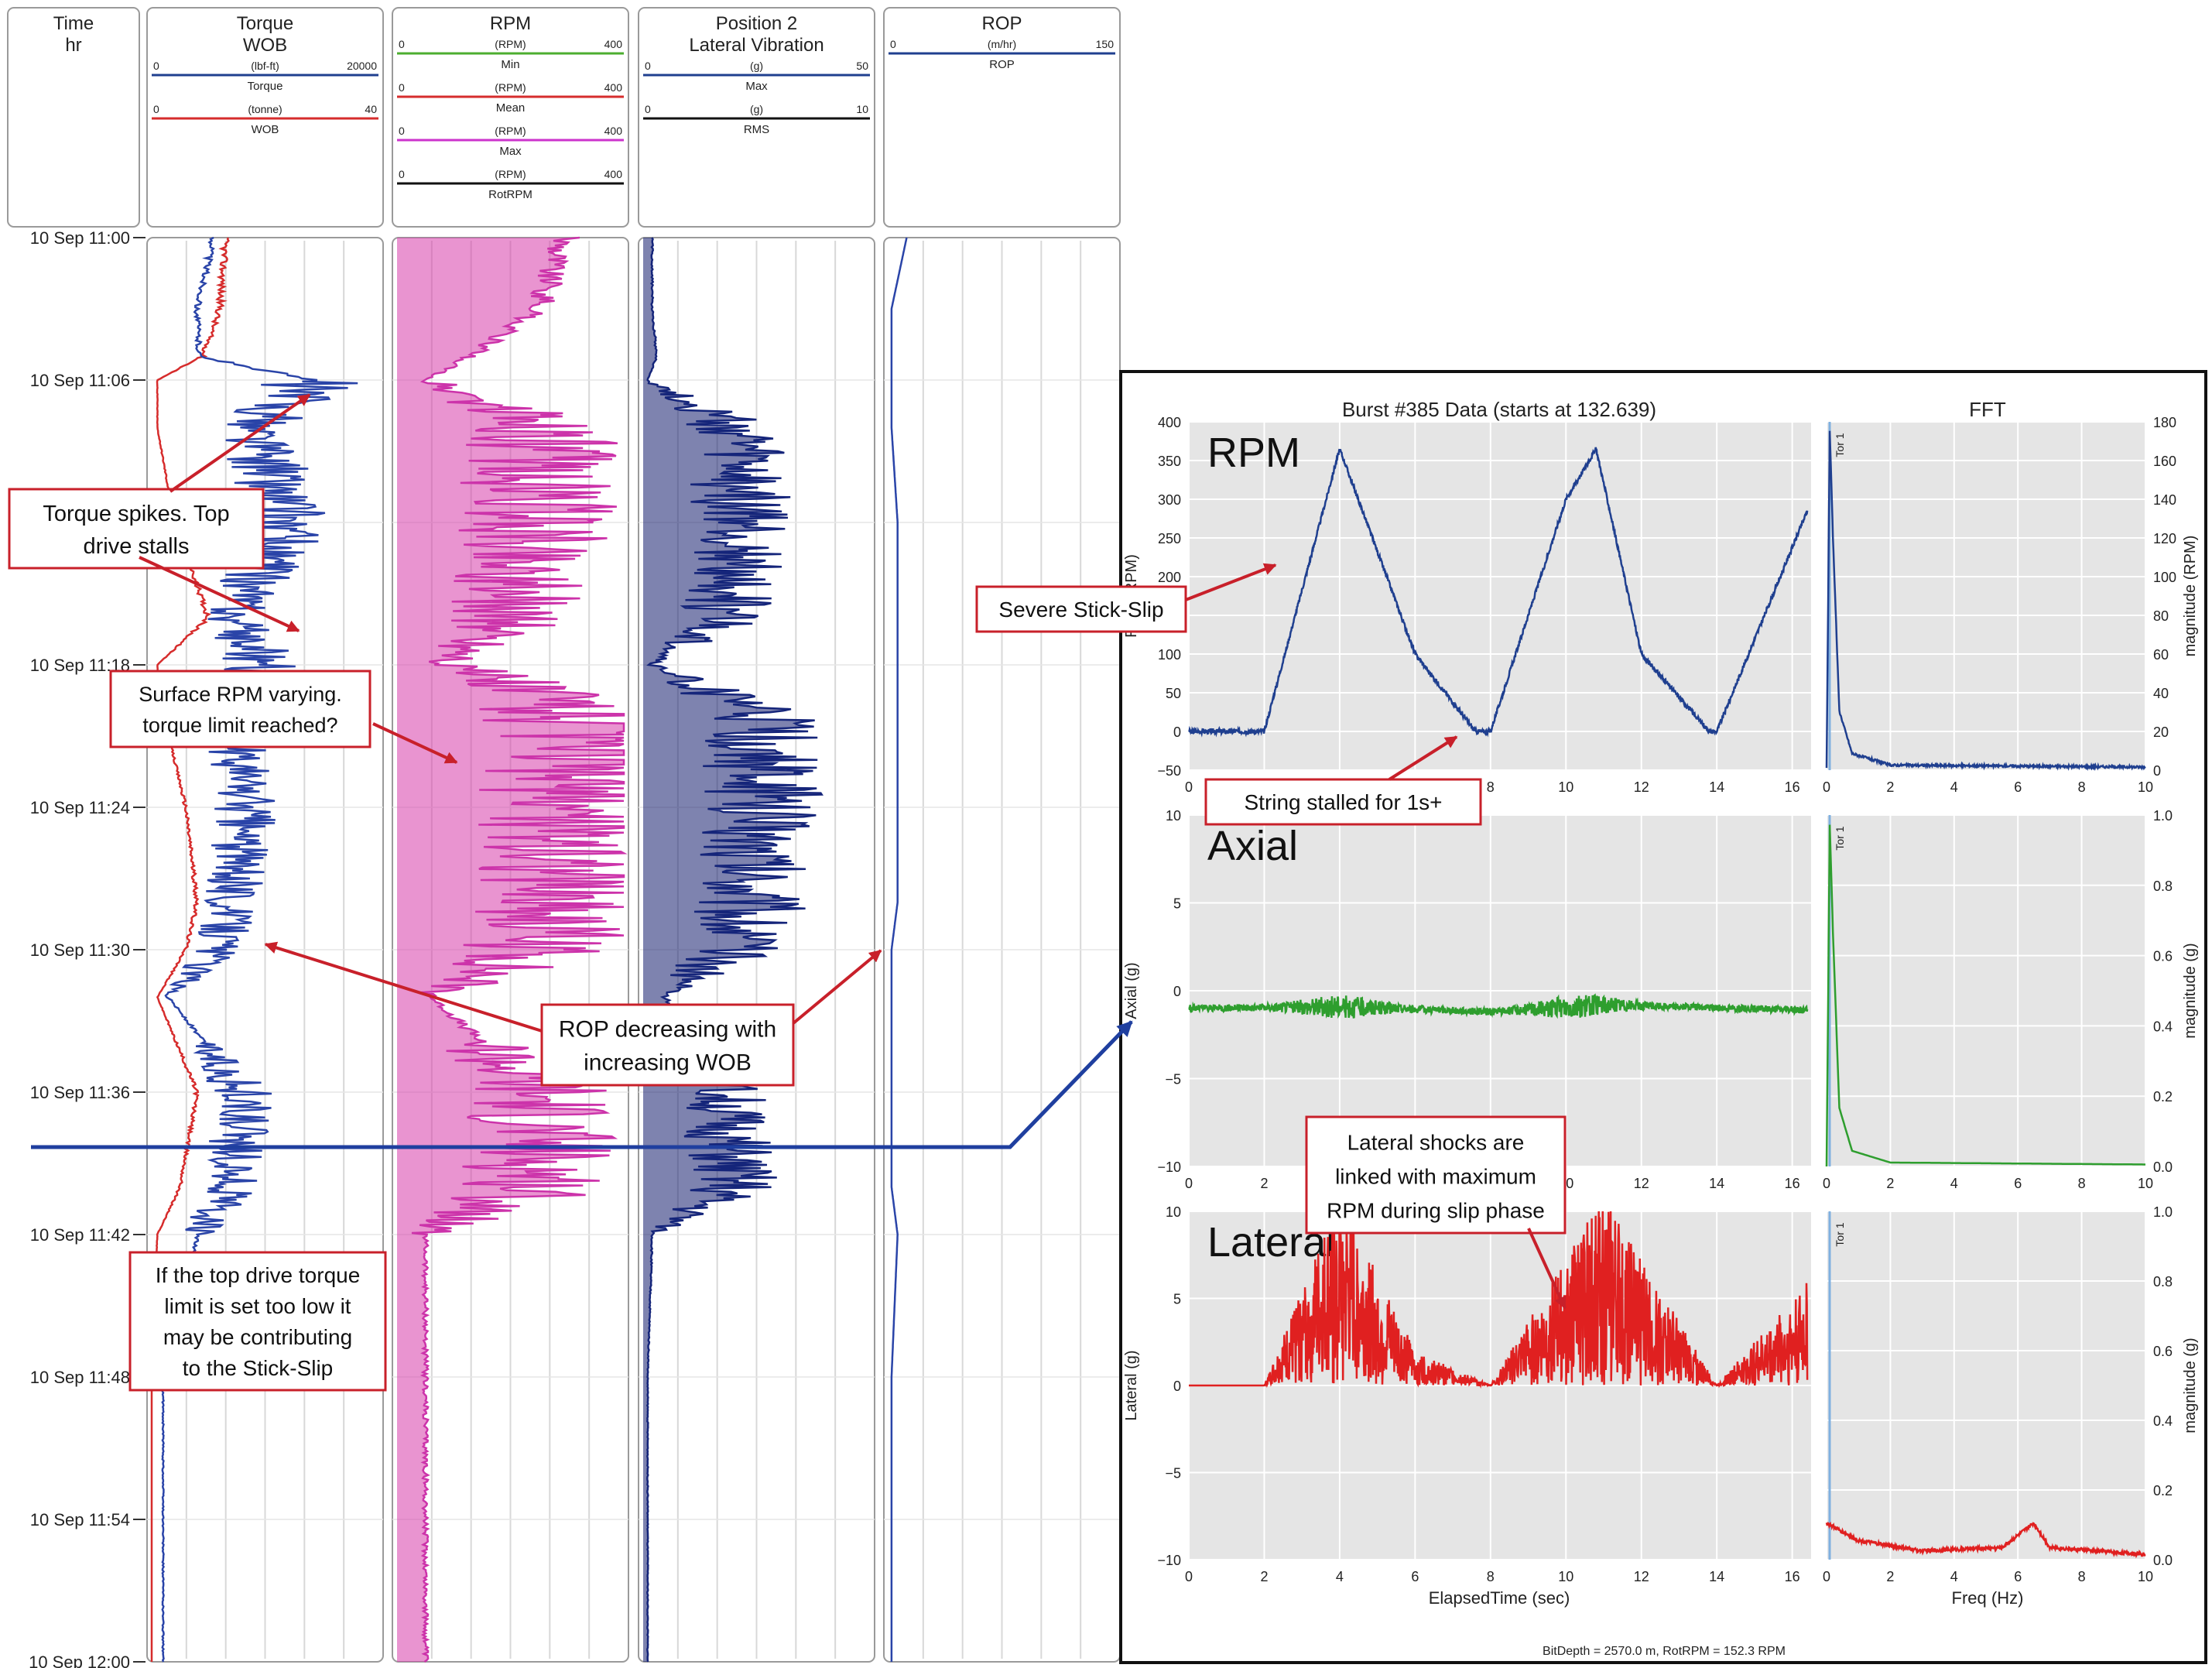 The height and width of the screenshot is (1668, 2212). What do you see at coordinates (1985, 1540) in the screenshot?
I see `lateral-fft-line` at bounding box center [1985, 1540].